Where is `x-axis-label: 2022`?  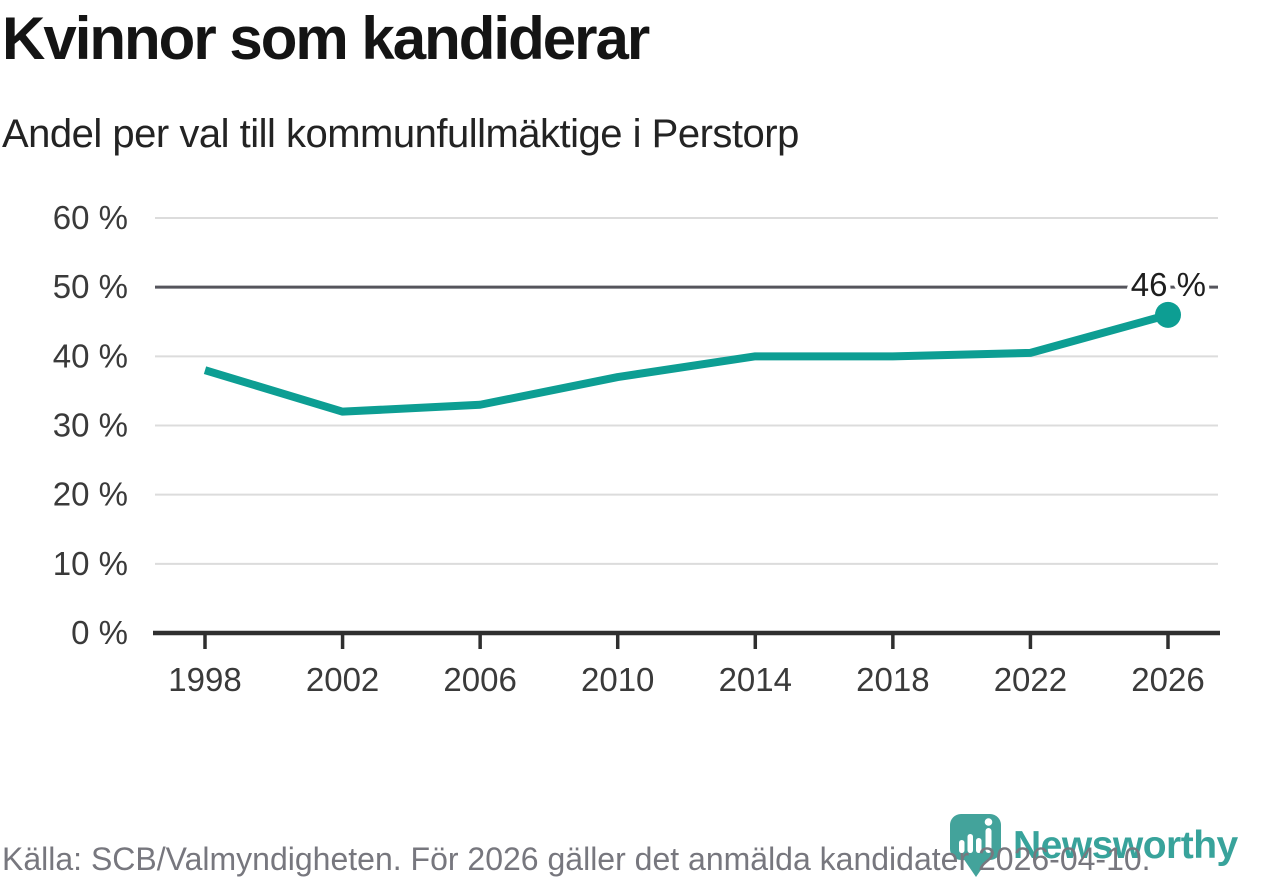
x-axis-label: 2022 is located at coordinates (1030, 679).